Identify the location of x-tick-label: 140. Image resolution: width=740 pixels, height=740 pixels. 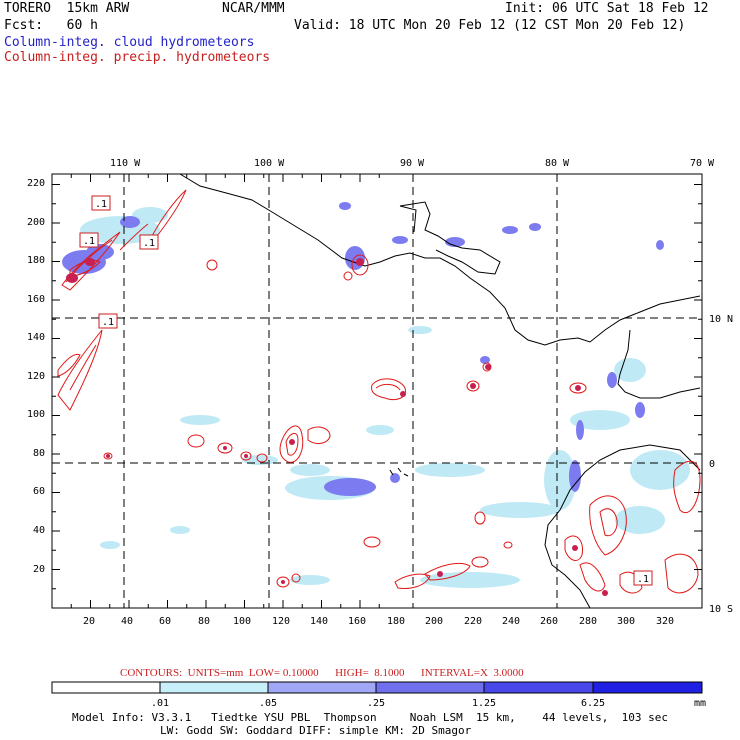
(319, 621).